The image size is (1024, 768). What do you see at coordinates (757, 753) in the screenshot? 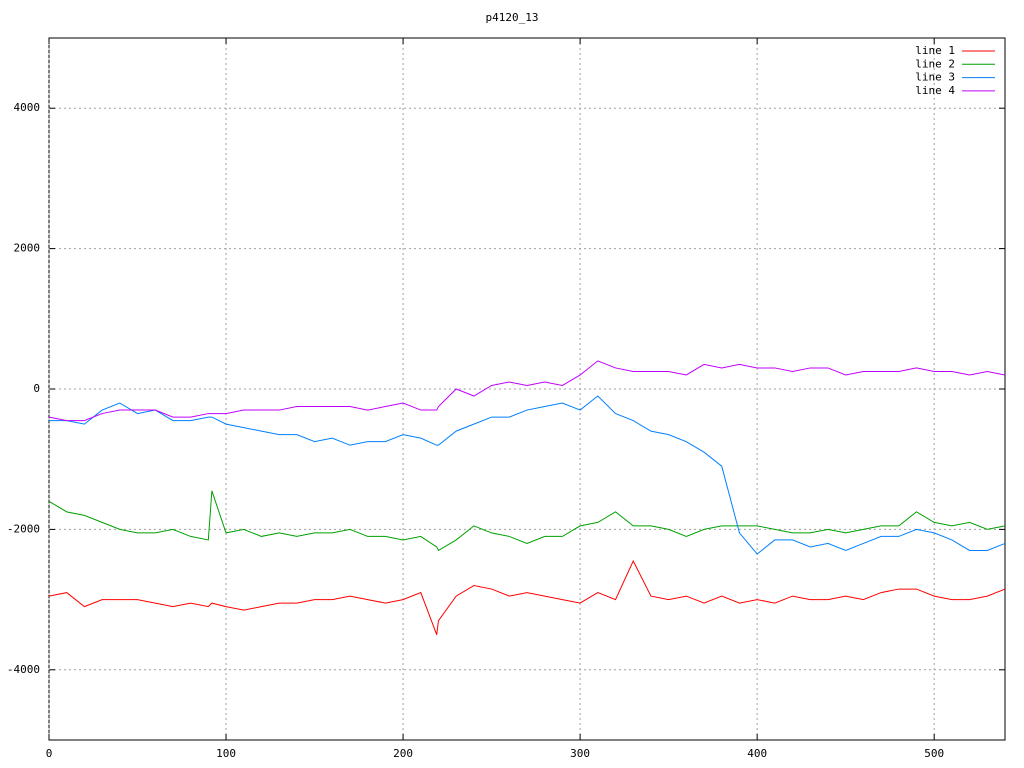
I see `x-tick-label: 400` at bounding box center [757, 753].